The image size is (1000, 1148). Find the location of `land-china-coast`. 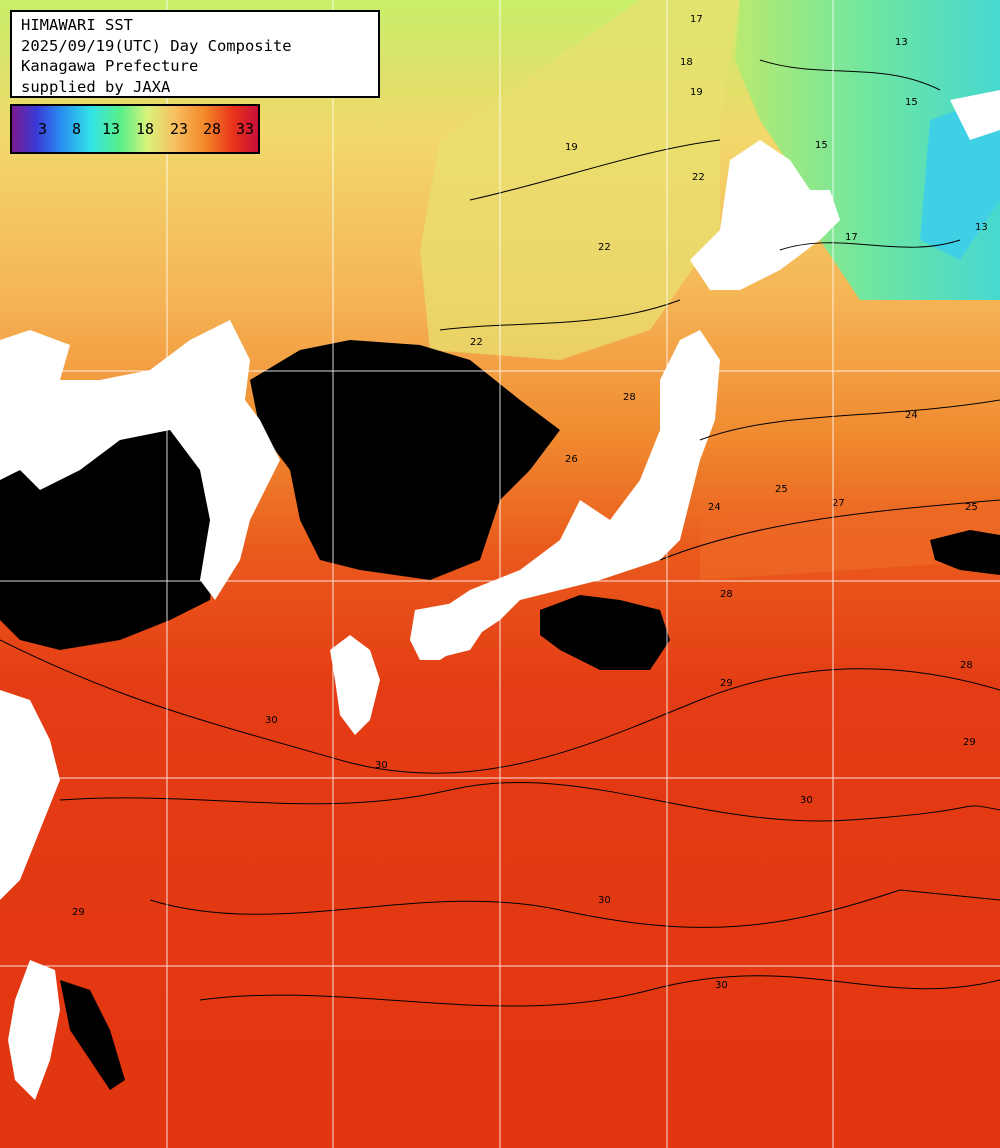

land-china-coast is located at coordinates (30, 795).